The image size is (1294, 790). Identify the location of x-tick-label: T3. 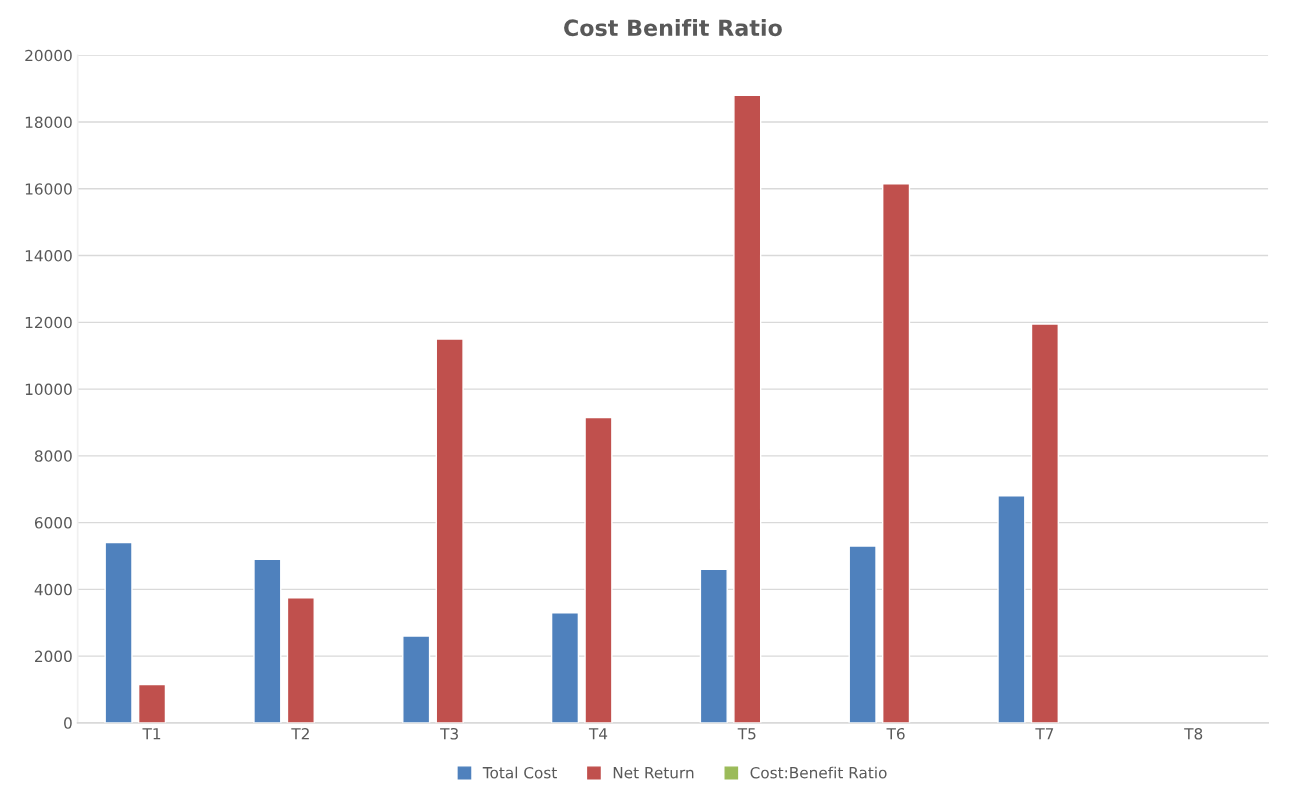
(449, 733).